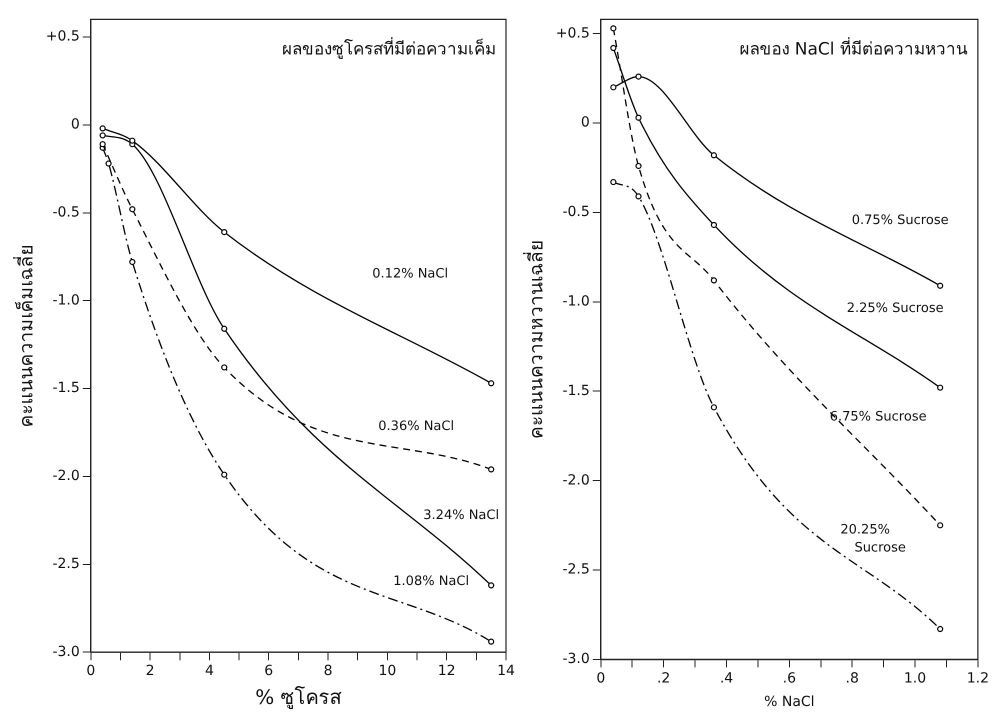 The width and height of the screenshot is (1000, 723). I want to click on series-label: 6.75% Sucrose, so click(878, 417).